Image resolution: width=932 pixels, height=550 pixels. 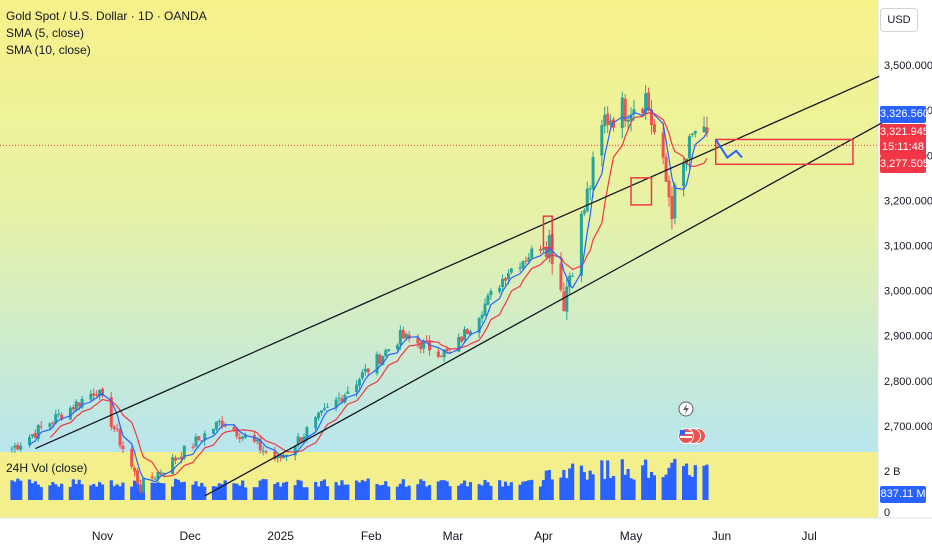 What do you see at coordinates (48, 50) in the screenshot?
I see `sma10-legend: SMA (10, close)` at bounding box center [48, 50].